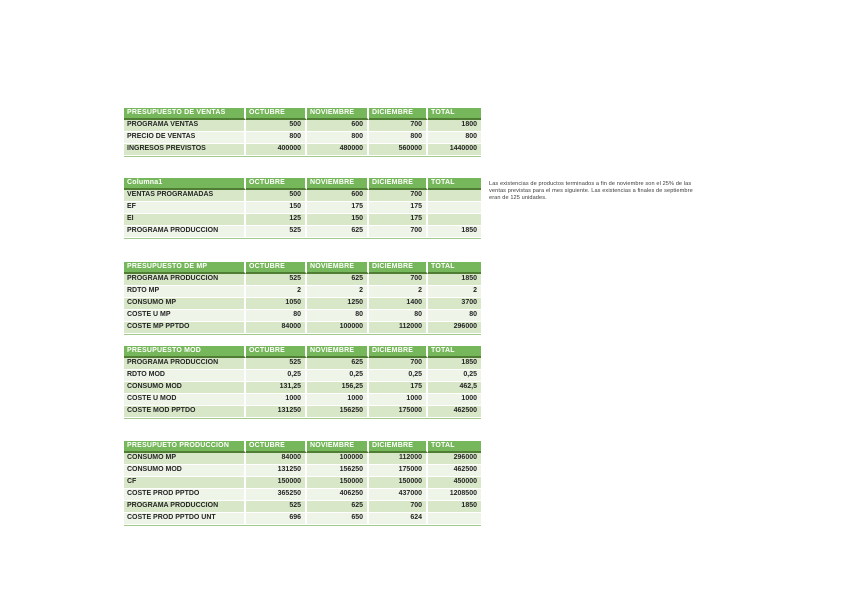 Image resolution: width=848 pixels, height=599 pixels. What do you see at coordinates (276, 207) in the screenshot?
I see `value-cell: 150` at bounding box center [276, 207].